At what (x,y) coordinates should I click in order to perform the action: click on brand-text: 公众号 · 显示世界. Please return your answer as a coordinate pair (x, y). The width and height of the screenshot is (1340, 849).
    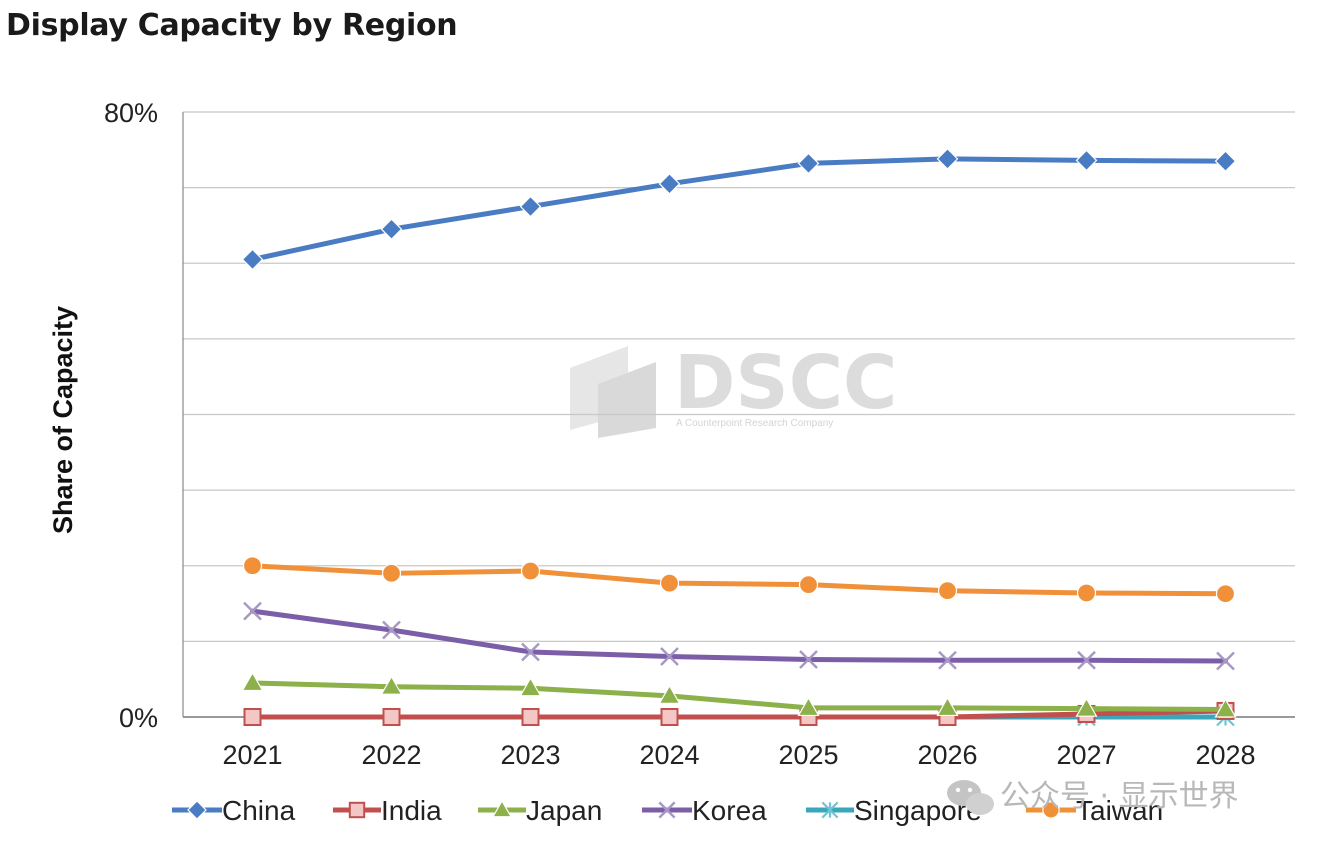
    Looking at the image, I should click on (1119, 796).